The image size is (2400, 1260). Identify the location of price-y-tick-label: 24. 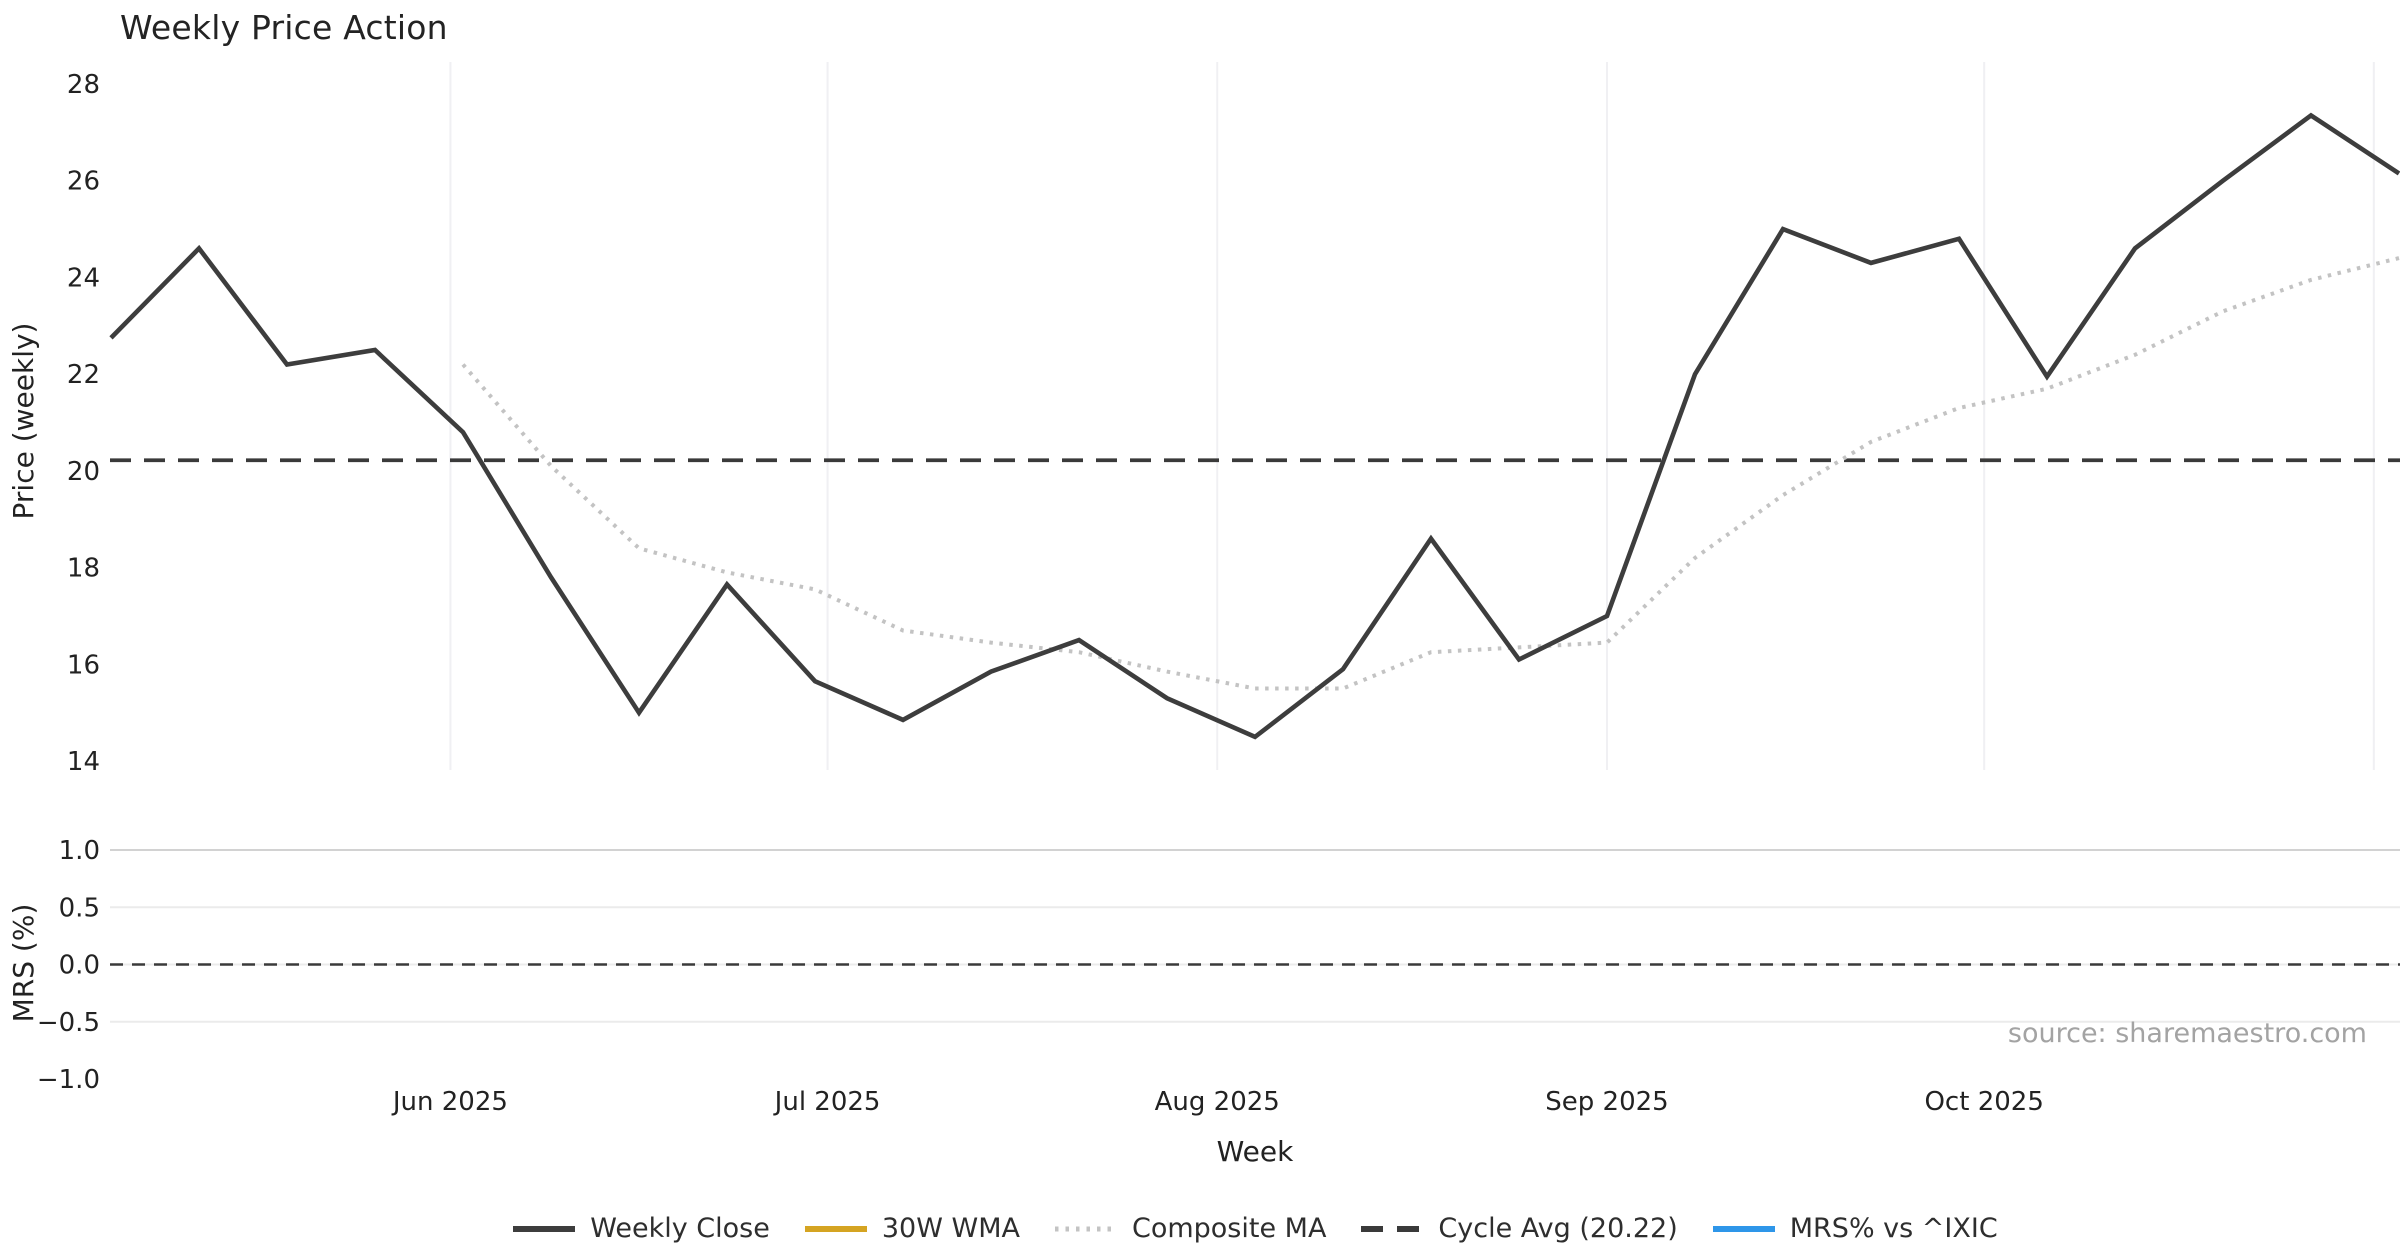
(83, 278).